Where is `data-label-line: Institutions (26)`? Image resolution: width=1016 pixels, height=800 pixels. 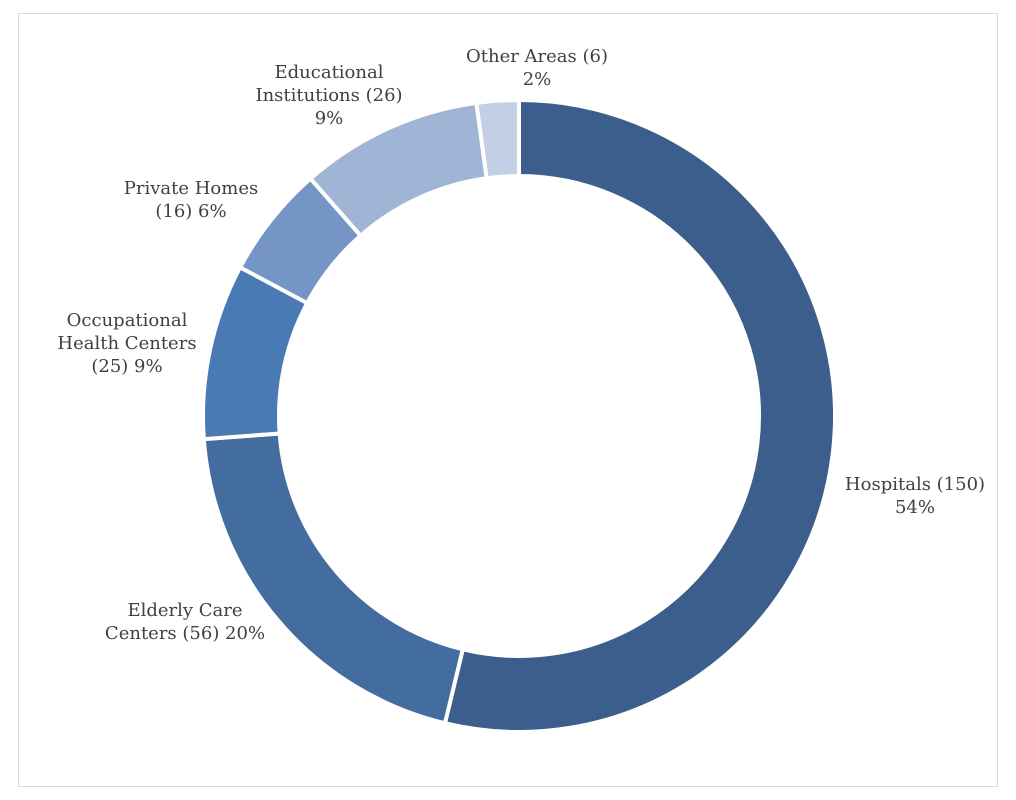 data-label-line: Institutions (26) is located at coordinates (328, 95).